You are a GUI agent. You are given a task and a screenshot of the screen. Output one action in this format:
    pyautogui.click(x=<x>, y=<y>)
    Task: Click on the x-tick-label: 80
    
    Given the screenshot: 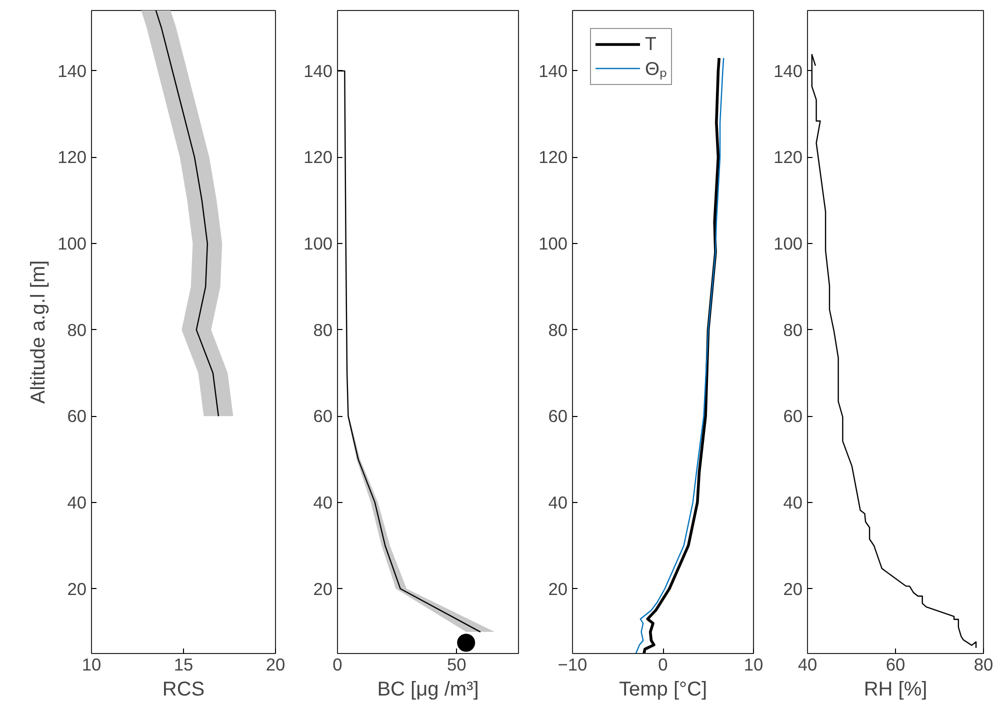 What is the action you would take?
    pyautogui.click(x=984, y=664)
    